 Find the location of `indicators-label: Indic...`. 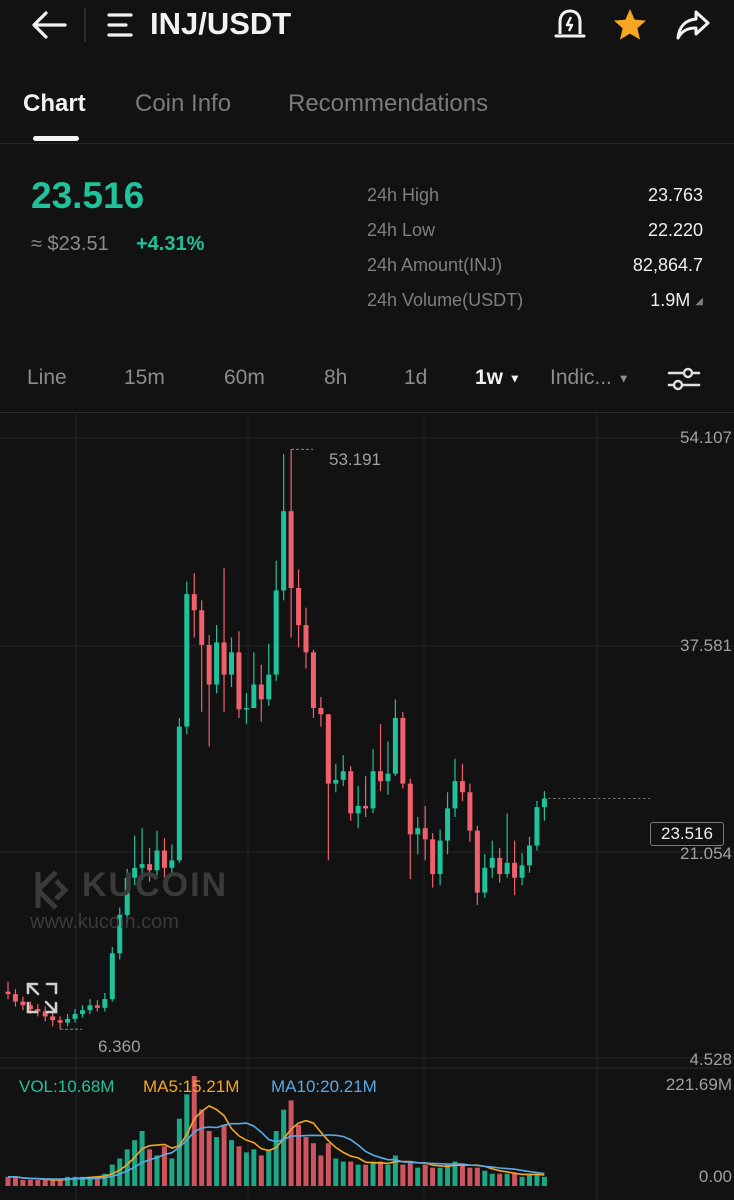

indicators-label: Indic... is located at coordinates (581, 377).